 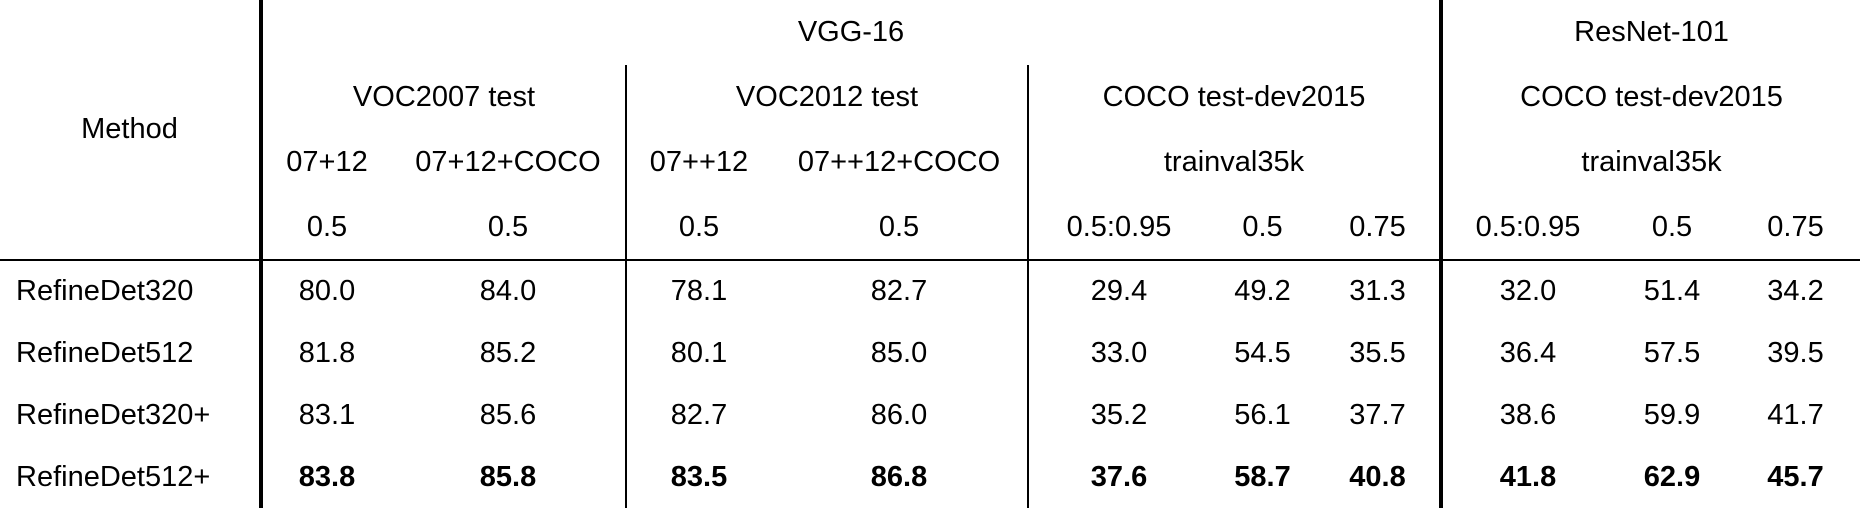 I want to click on result-value: 83.5, so click(x=698, y=477).